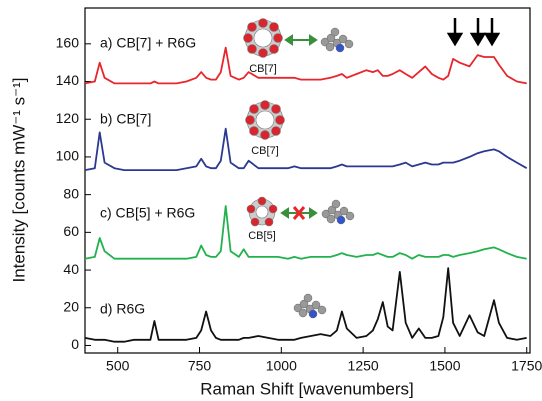  I want to click on series-label: a) CB[7] + R6G, so click(148, 43).